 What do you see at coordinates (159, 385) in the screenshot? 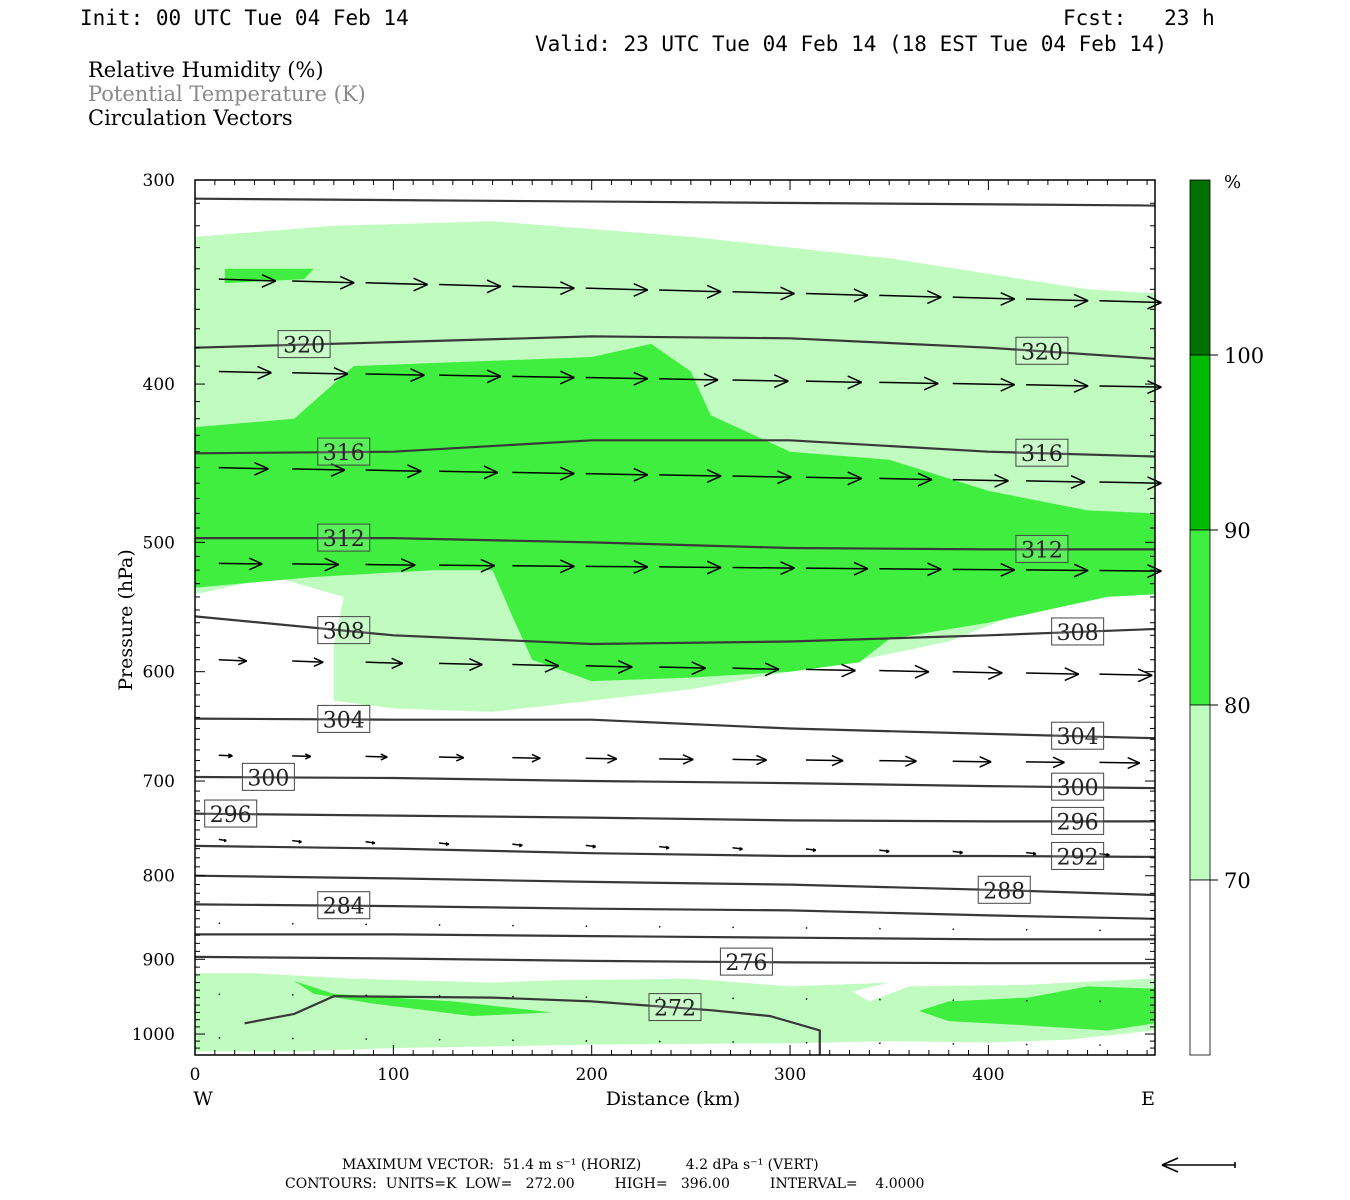
I see `y-tick-label: 400` at bounding box center [159, 385].